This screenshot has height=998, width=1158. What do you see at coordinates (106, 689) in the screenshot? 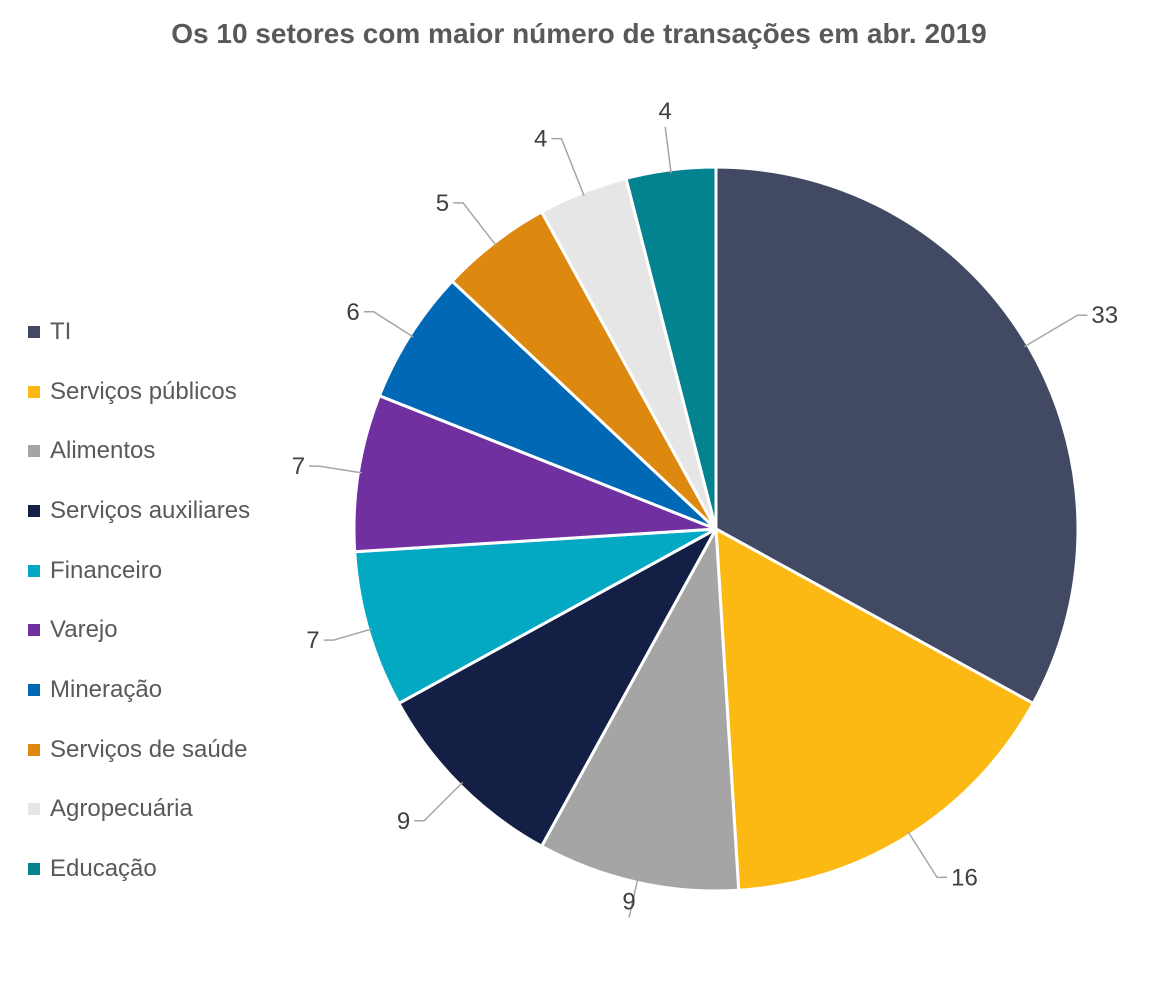
I see `legend-label: Mineração` at bounding box center [106, 689].